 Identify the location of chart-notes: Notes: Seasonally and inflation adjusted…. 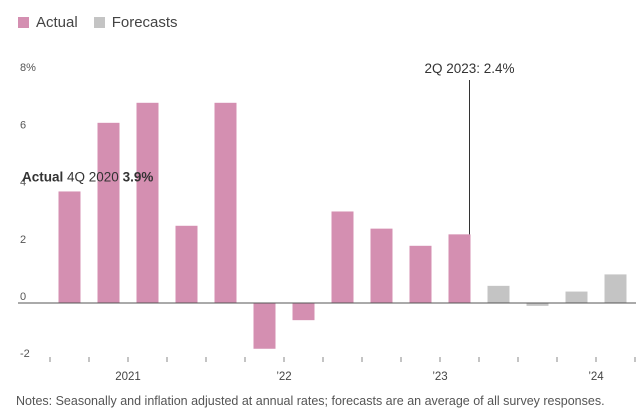
(310, 401).